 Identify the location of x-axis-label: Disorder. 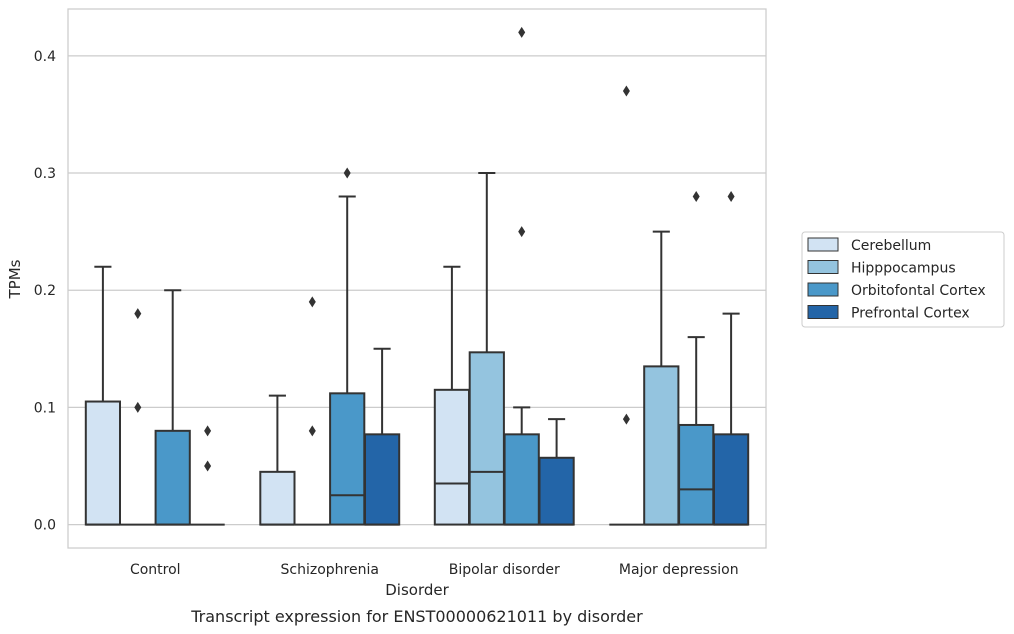
(417, 590).